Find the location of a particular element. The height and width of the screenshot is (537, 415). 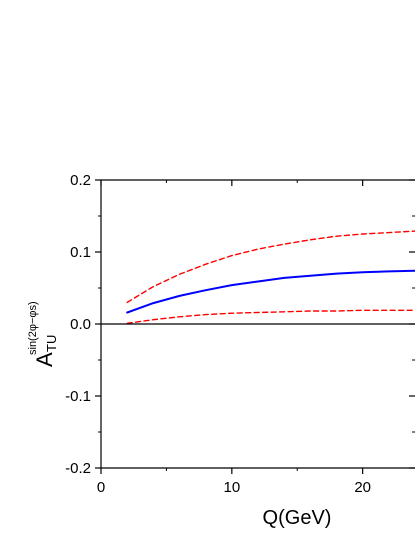

x-axis-title: Q(GeV) is located at coordinates (297, 518).